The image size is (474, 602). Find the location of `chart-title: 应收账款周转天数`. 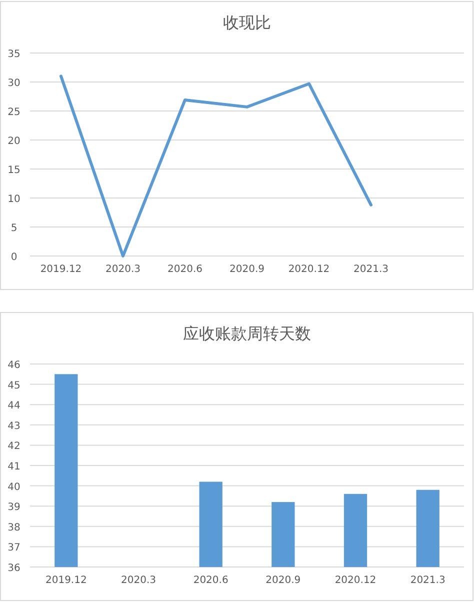

chart-title: 应收账款周转天数 is located at coordinates (247, 333).